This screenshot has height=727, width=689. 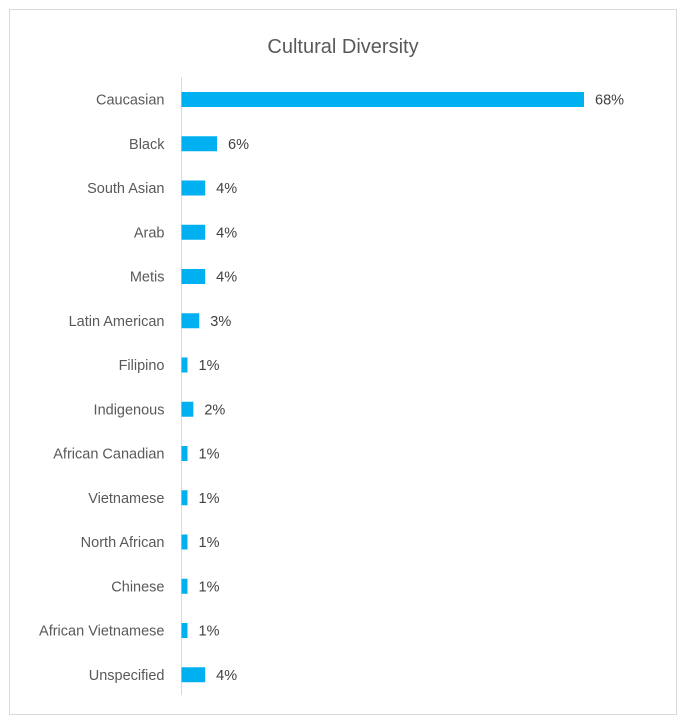 What do you see at coordinates (184, 498) in the screenshot?
I see `bar-vietnamese` at bounding box center [184, 498].